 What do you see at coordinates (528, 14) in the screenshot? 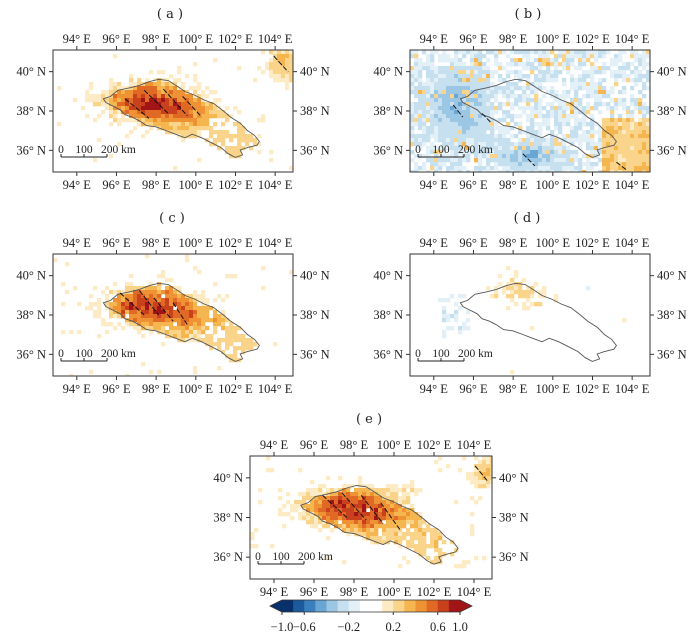
I see `panel-label-b: ( b )` at bounding box center [528, 14].